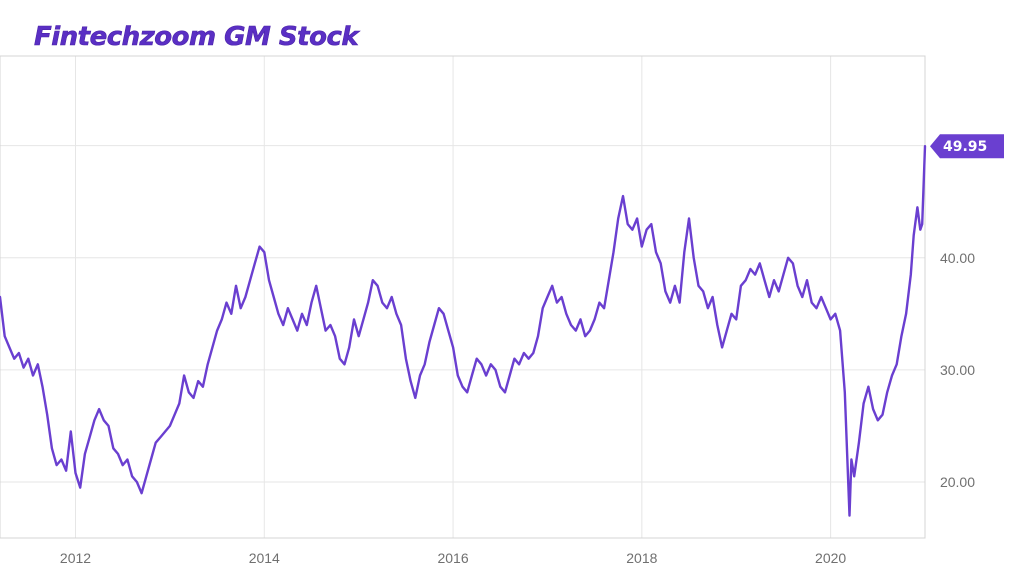  What do you see at coordinates (957, 370) in the screenshot?
I see `y-tick-label: 30.00` at bounding box center [957, 370].